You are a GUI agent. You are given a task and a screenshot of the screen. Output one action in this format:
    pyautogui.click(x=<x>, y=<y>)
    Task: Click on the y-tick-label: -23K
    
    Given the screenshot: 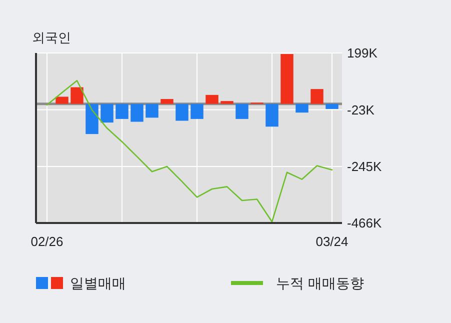 What is the action you would take?
    pyautogui.click(x=361, y=110)
    